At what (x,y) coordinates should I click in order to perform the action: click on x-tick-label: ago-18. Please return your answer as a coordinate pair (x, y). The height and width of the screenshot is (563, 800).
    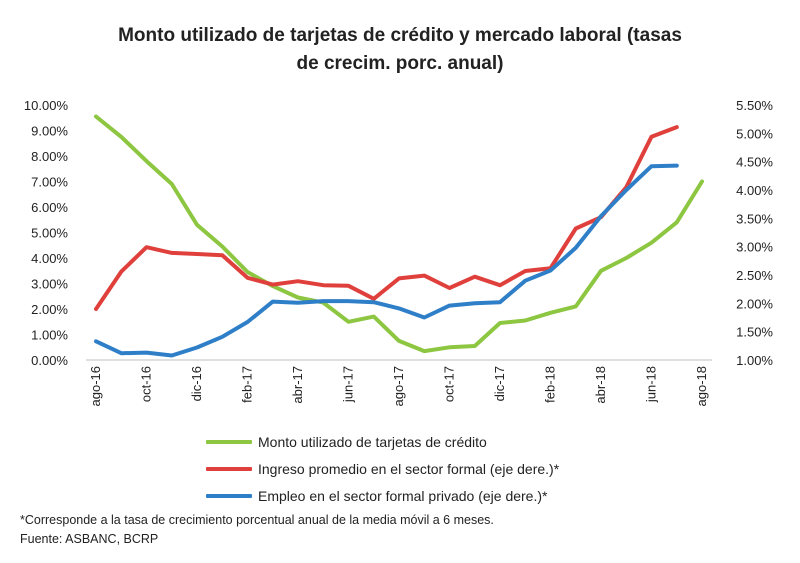
    Looking at the image, I should click on (701, 386).